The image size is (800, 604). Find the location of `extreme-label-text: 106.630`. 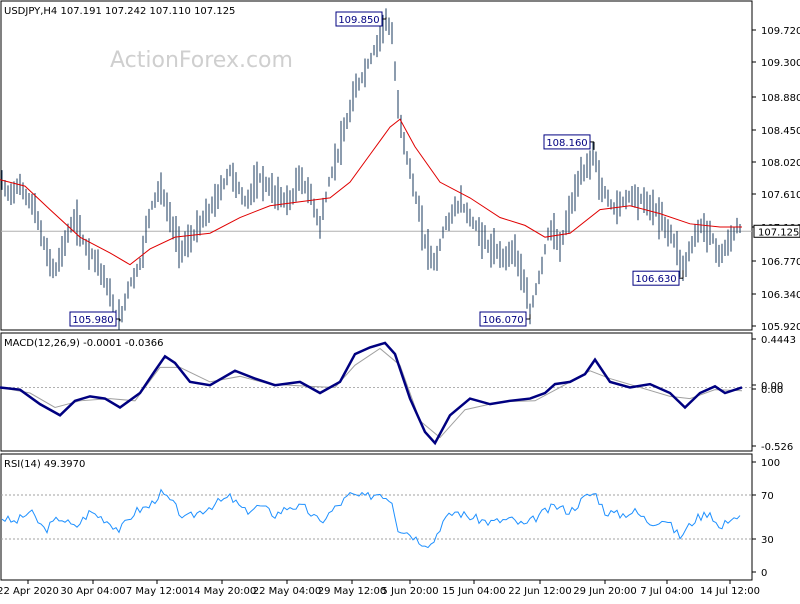

extreme-label-text: 106.630 is located at coordinates (655, 279).